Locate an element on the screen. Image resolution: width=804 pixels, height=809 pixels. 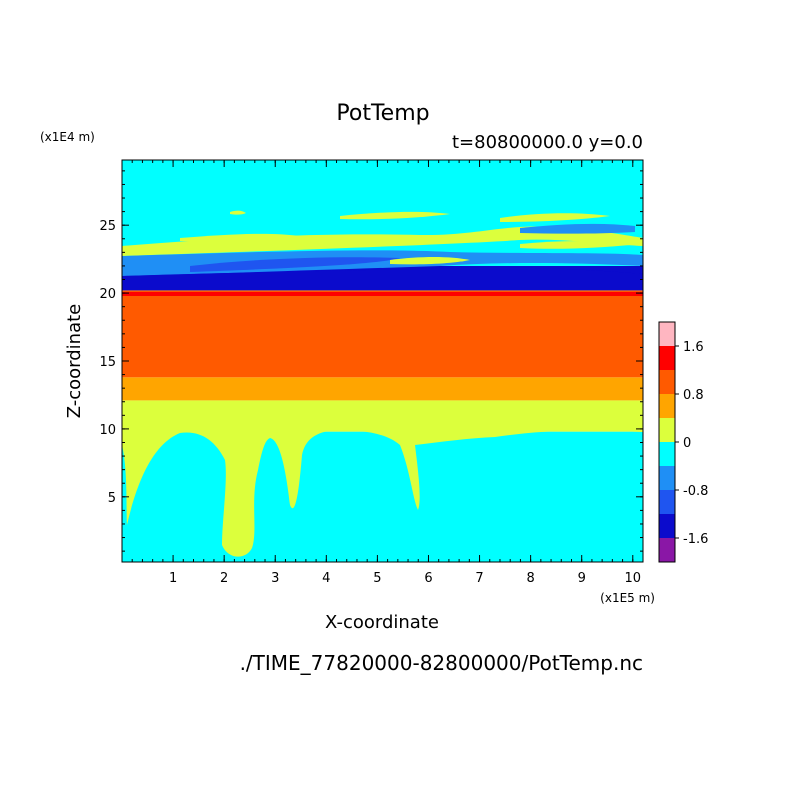
x-axis-label: X-coordinate is located at coordinates (382, 622).